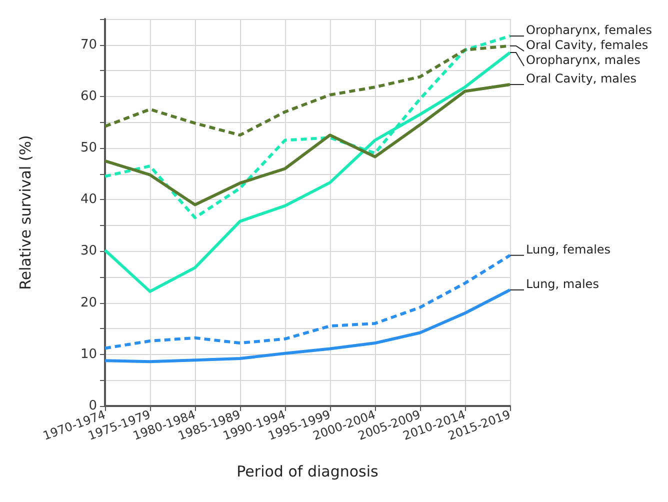 Image resolution: width=668 pixels, height=502 pixels. I want to click on series-label: Oropharynx, females, so click(589, 30).